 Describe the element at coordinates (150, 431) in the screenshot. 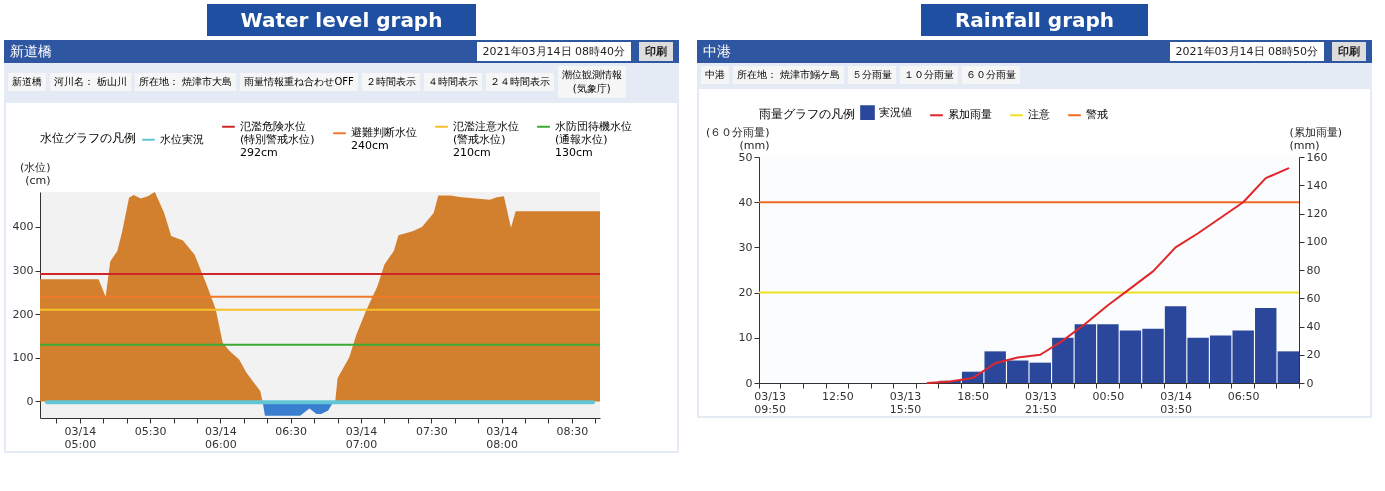

I see `x-tick-label: 05:30` at that location.